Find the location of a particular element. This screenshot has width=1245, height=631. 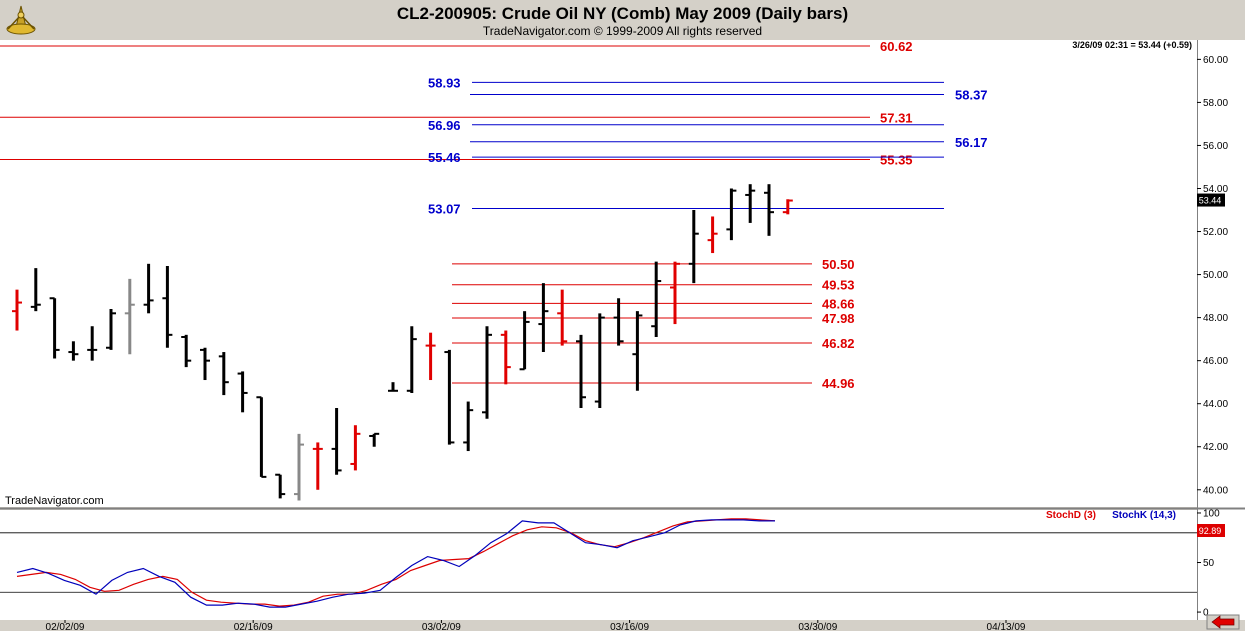

red-level-label: 49.53 is located at coordinates (838, 285).